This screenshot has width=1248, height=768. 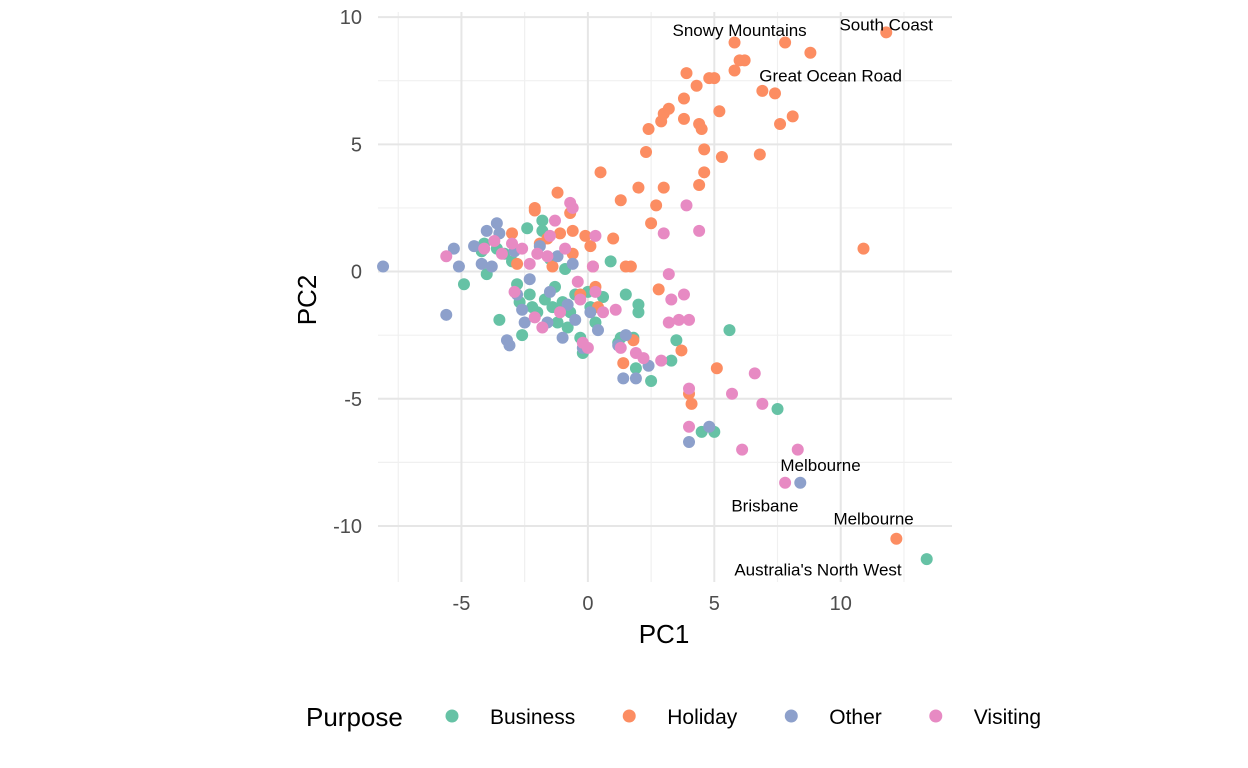 What do you see at coordinates (841, 604) in the screenshot?
I see `x-tick-label: 10` at bounding box center [841, 604].